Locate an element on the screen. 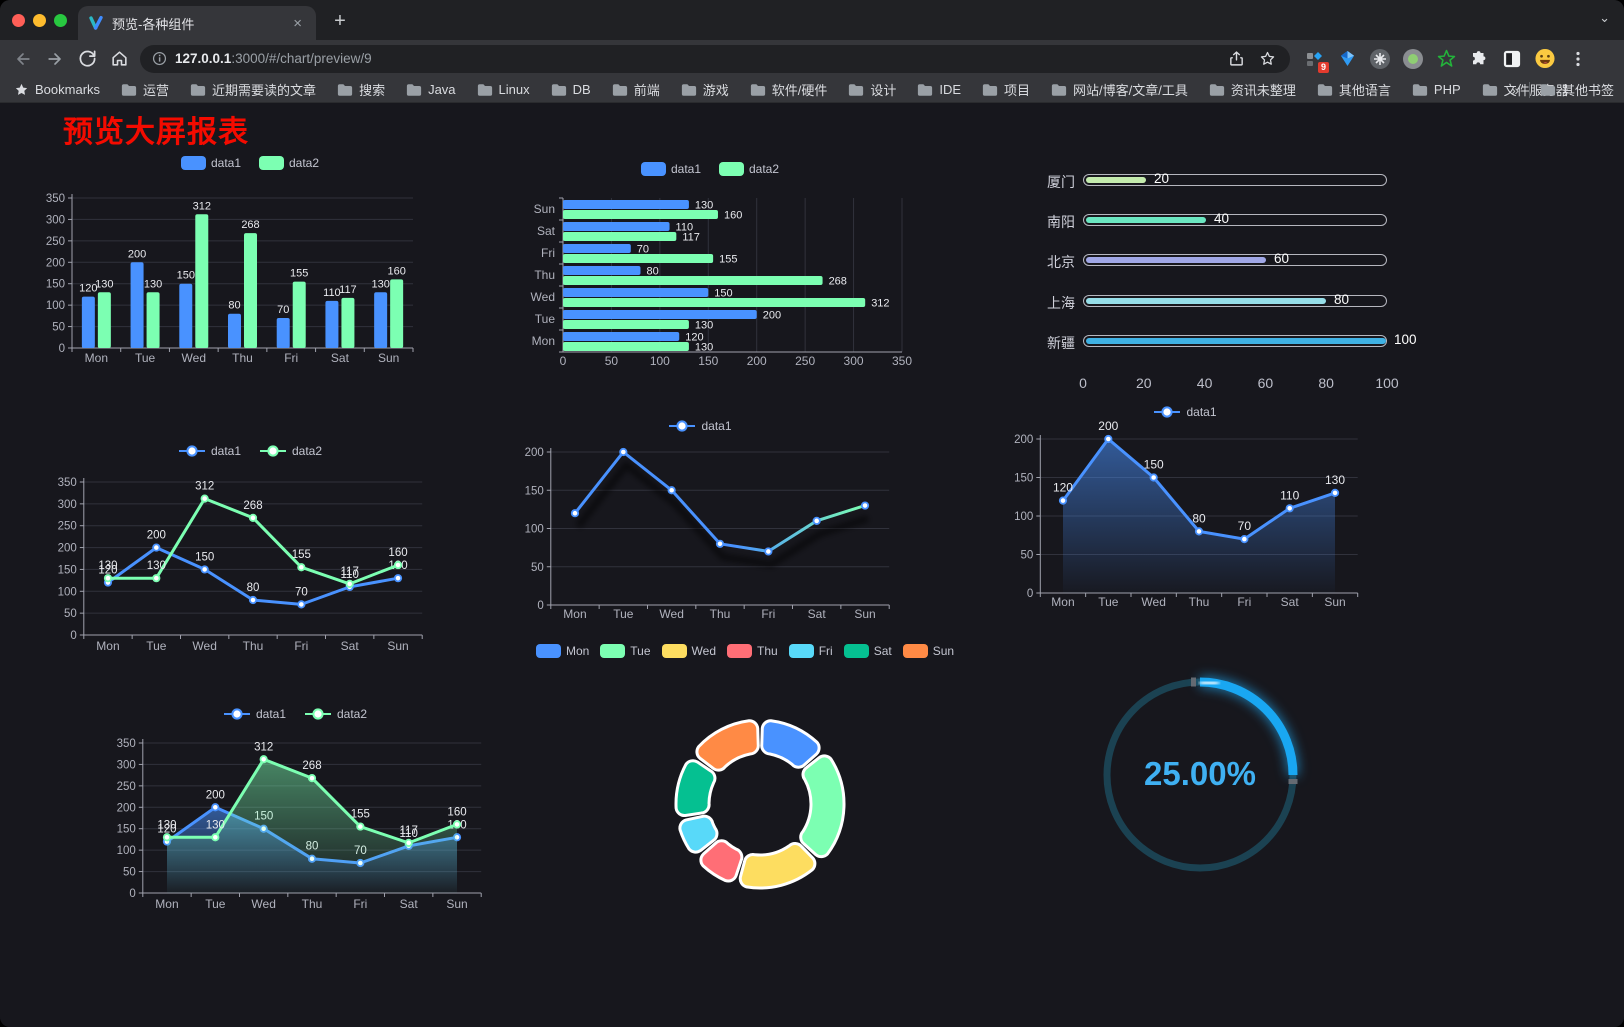 The width and height of the screenshot is (1624, 1027). home-button is located at coordinates (119, 59).